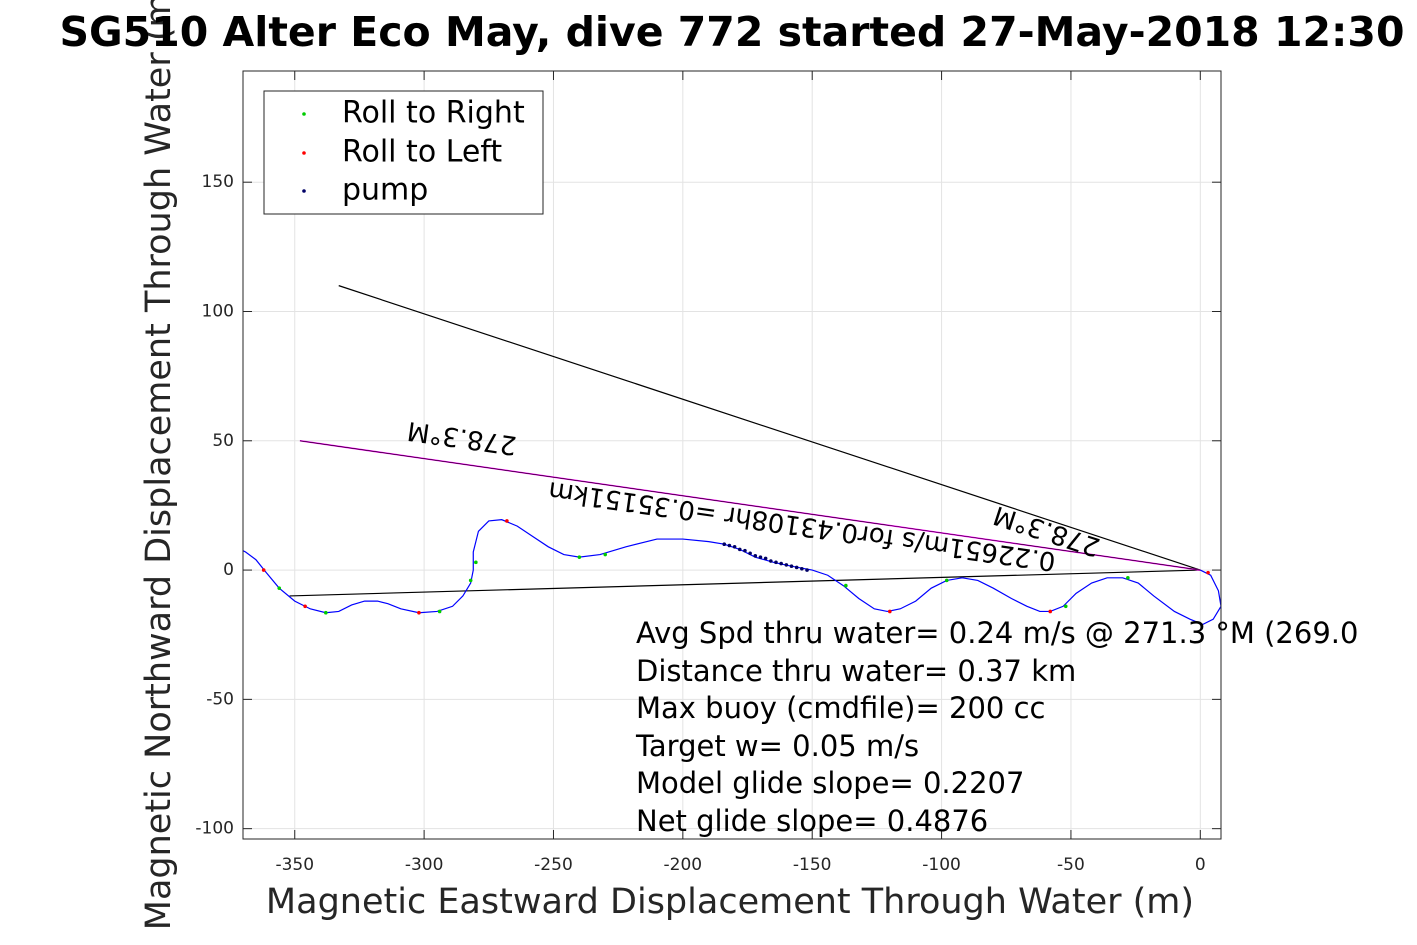 Image resolution: width=1417 pixels, height=945 pixels. I want to click on legend: Roll to Right Roll to Left pump, so click(403, 152).